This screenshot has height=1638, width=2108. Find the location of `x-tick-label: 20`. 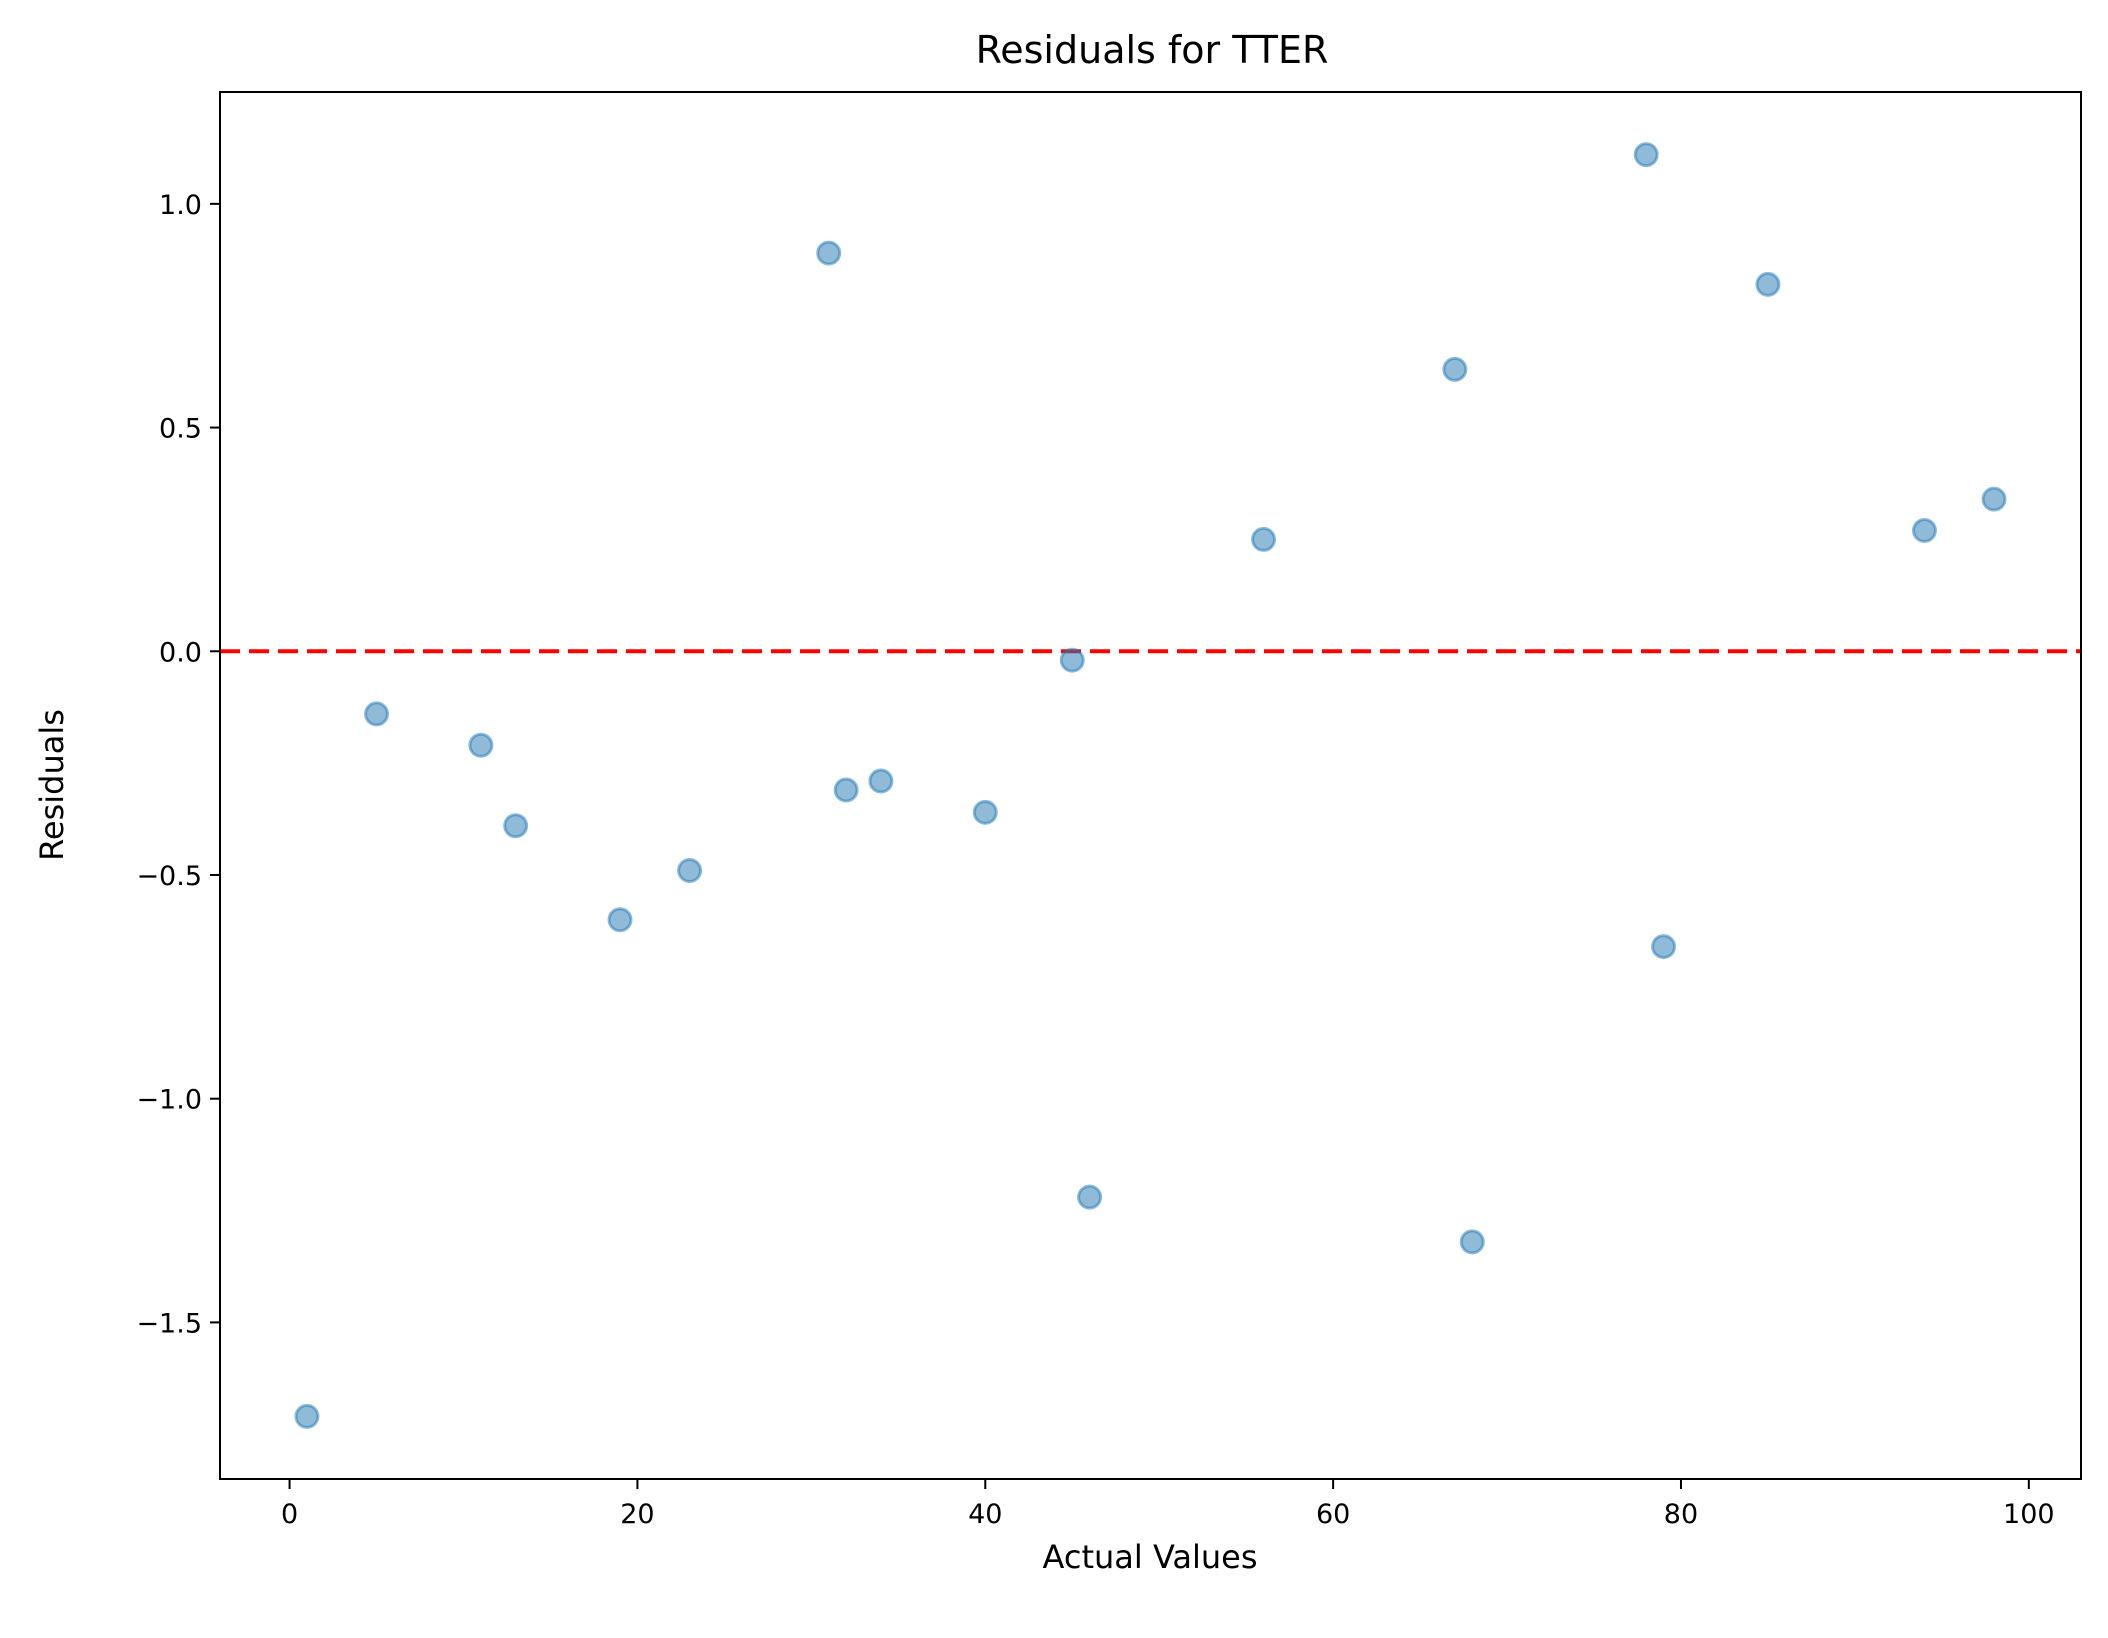

x-tick-label: 20 is located at coordinates (637, 1514).